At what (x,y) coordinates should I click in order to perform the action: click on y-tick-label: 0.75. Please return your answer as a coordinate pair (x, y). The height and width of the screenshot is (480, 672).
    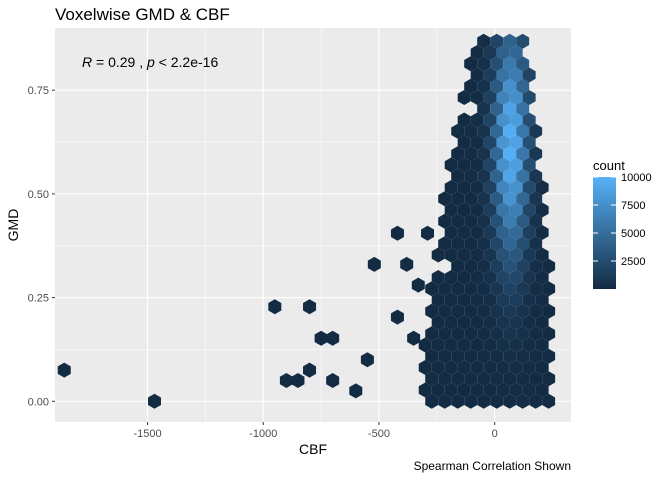
    Looking at the image, I should click on (38, 91).